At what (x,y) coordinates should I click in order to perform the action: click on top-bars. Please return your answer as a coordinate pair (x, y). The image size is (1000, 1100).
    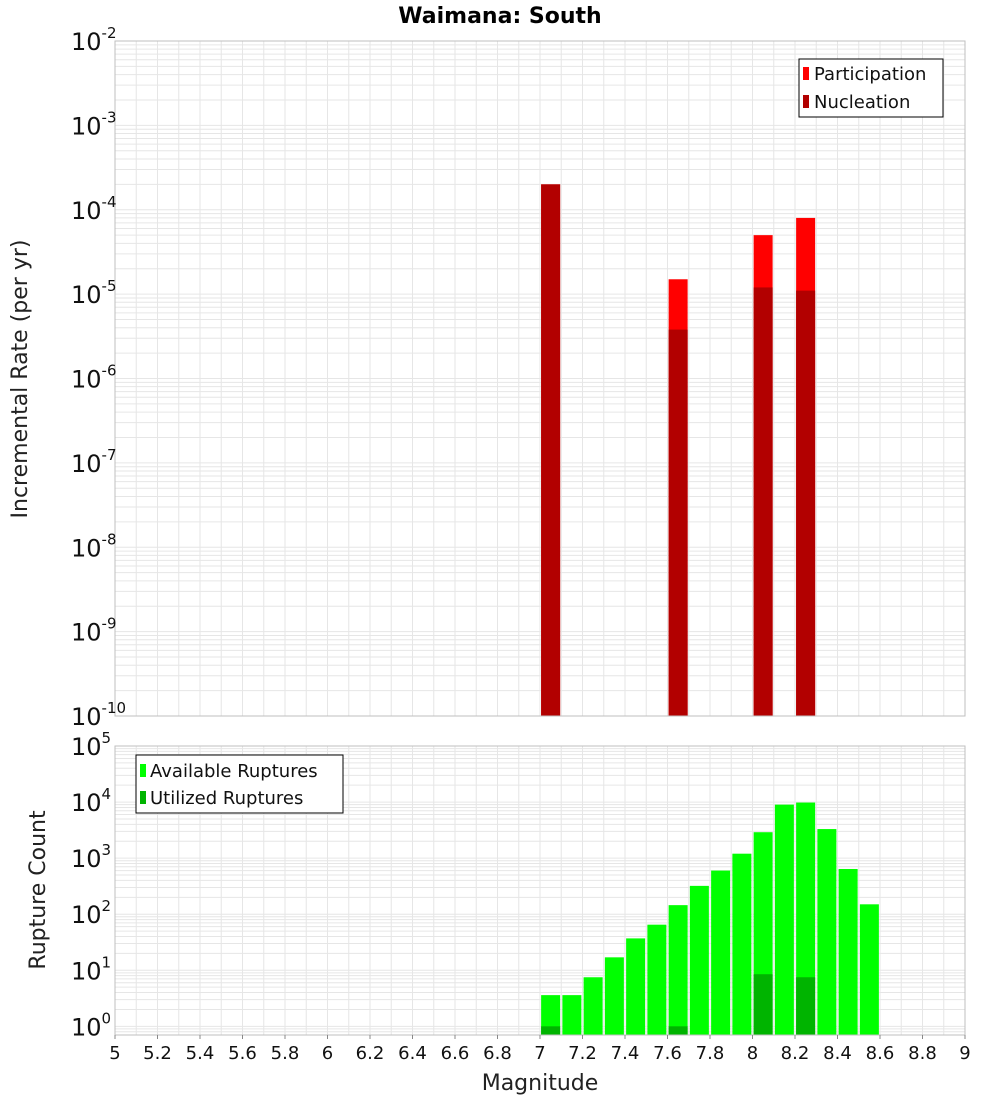
    Looking at the image, I should click on (678, 450).